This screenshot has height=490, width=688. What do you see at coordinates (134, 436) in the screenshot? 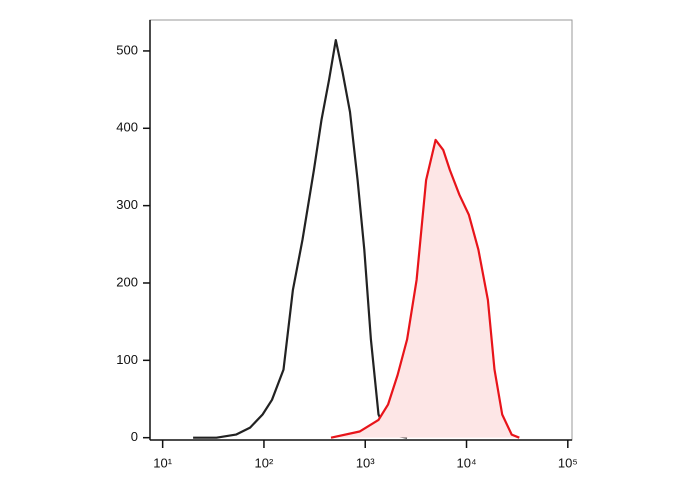
I see `y-tick-label: 0` at bounding box center [134, 436].